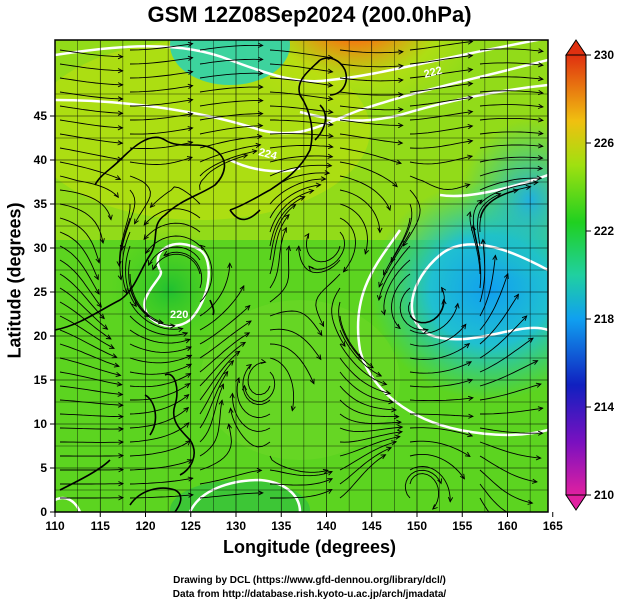 The width and height of the screenshot is (619, 605). Describe the element at coordinates (179, 315) in the screenshot. I see `contour-label: 220` at that location.